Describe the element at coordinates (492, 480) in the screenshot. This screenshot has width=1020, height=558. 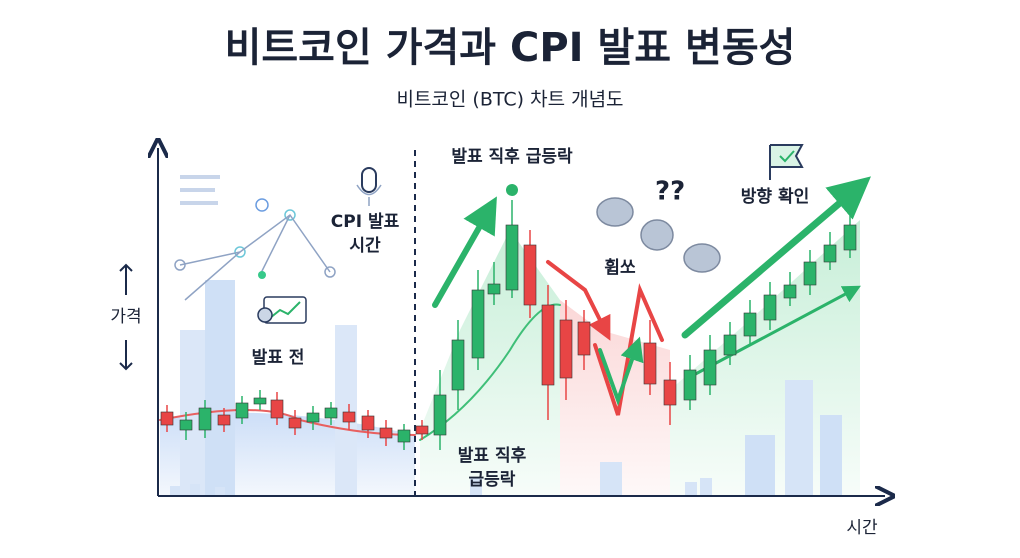
I see `annotation: 급등락` at that location.